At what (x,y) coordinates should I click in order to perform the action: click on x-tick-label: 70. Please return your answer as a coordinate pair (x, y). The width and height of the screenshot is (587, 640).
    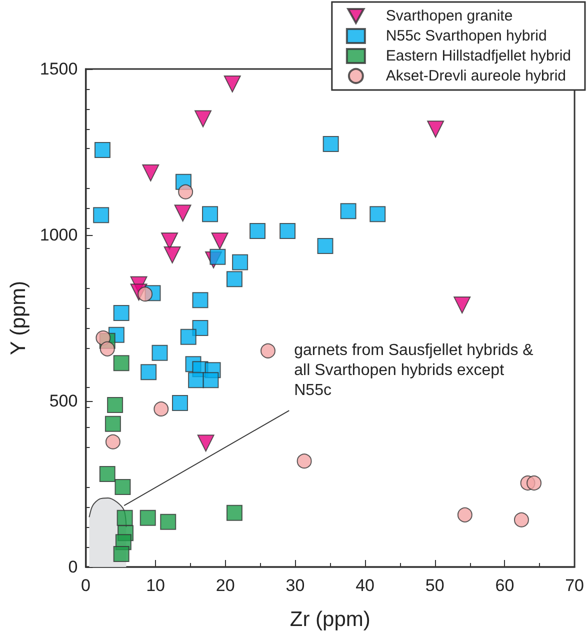
    Looking at the image, I should click on (574, 585).